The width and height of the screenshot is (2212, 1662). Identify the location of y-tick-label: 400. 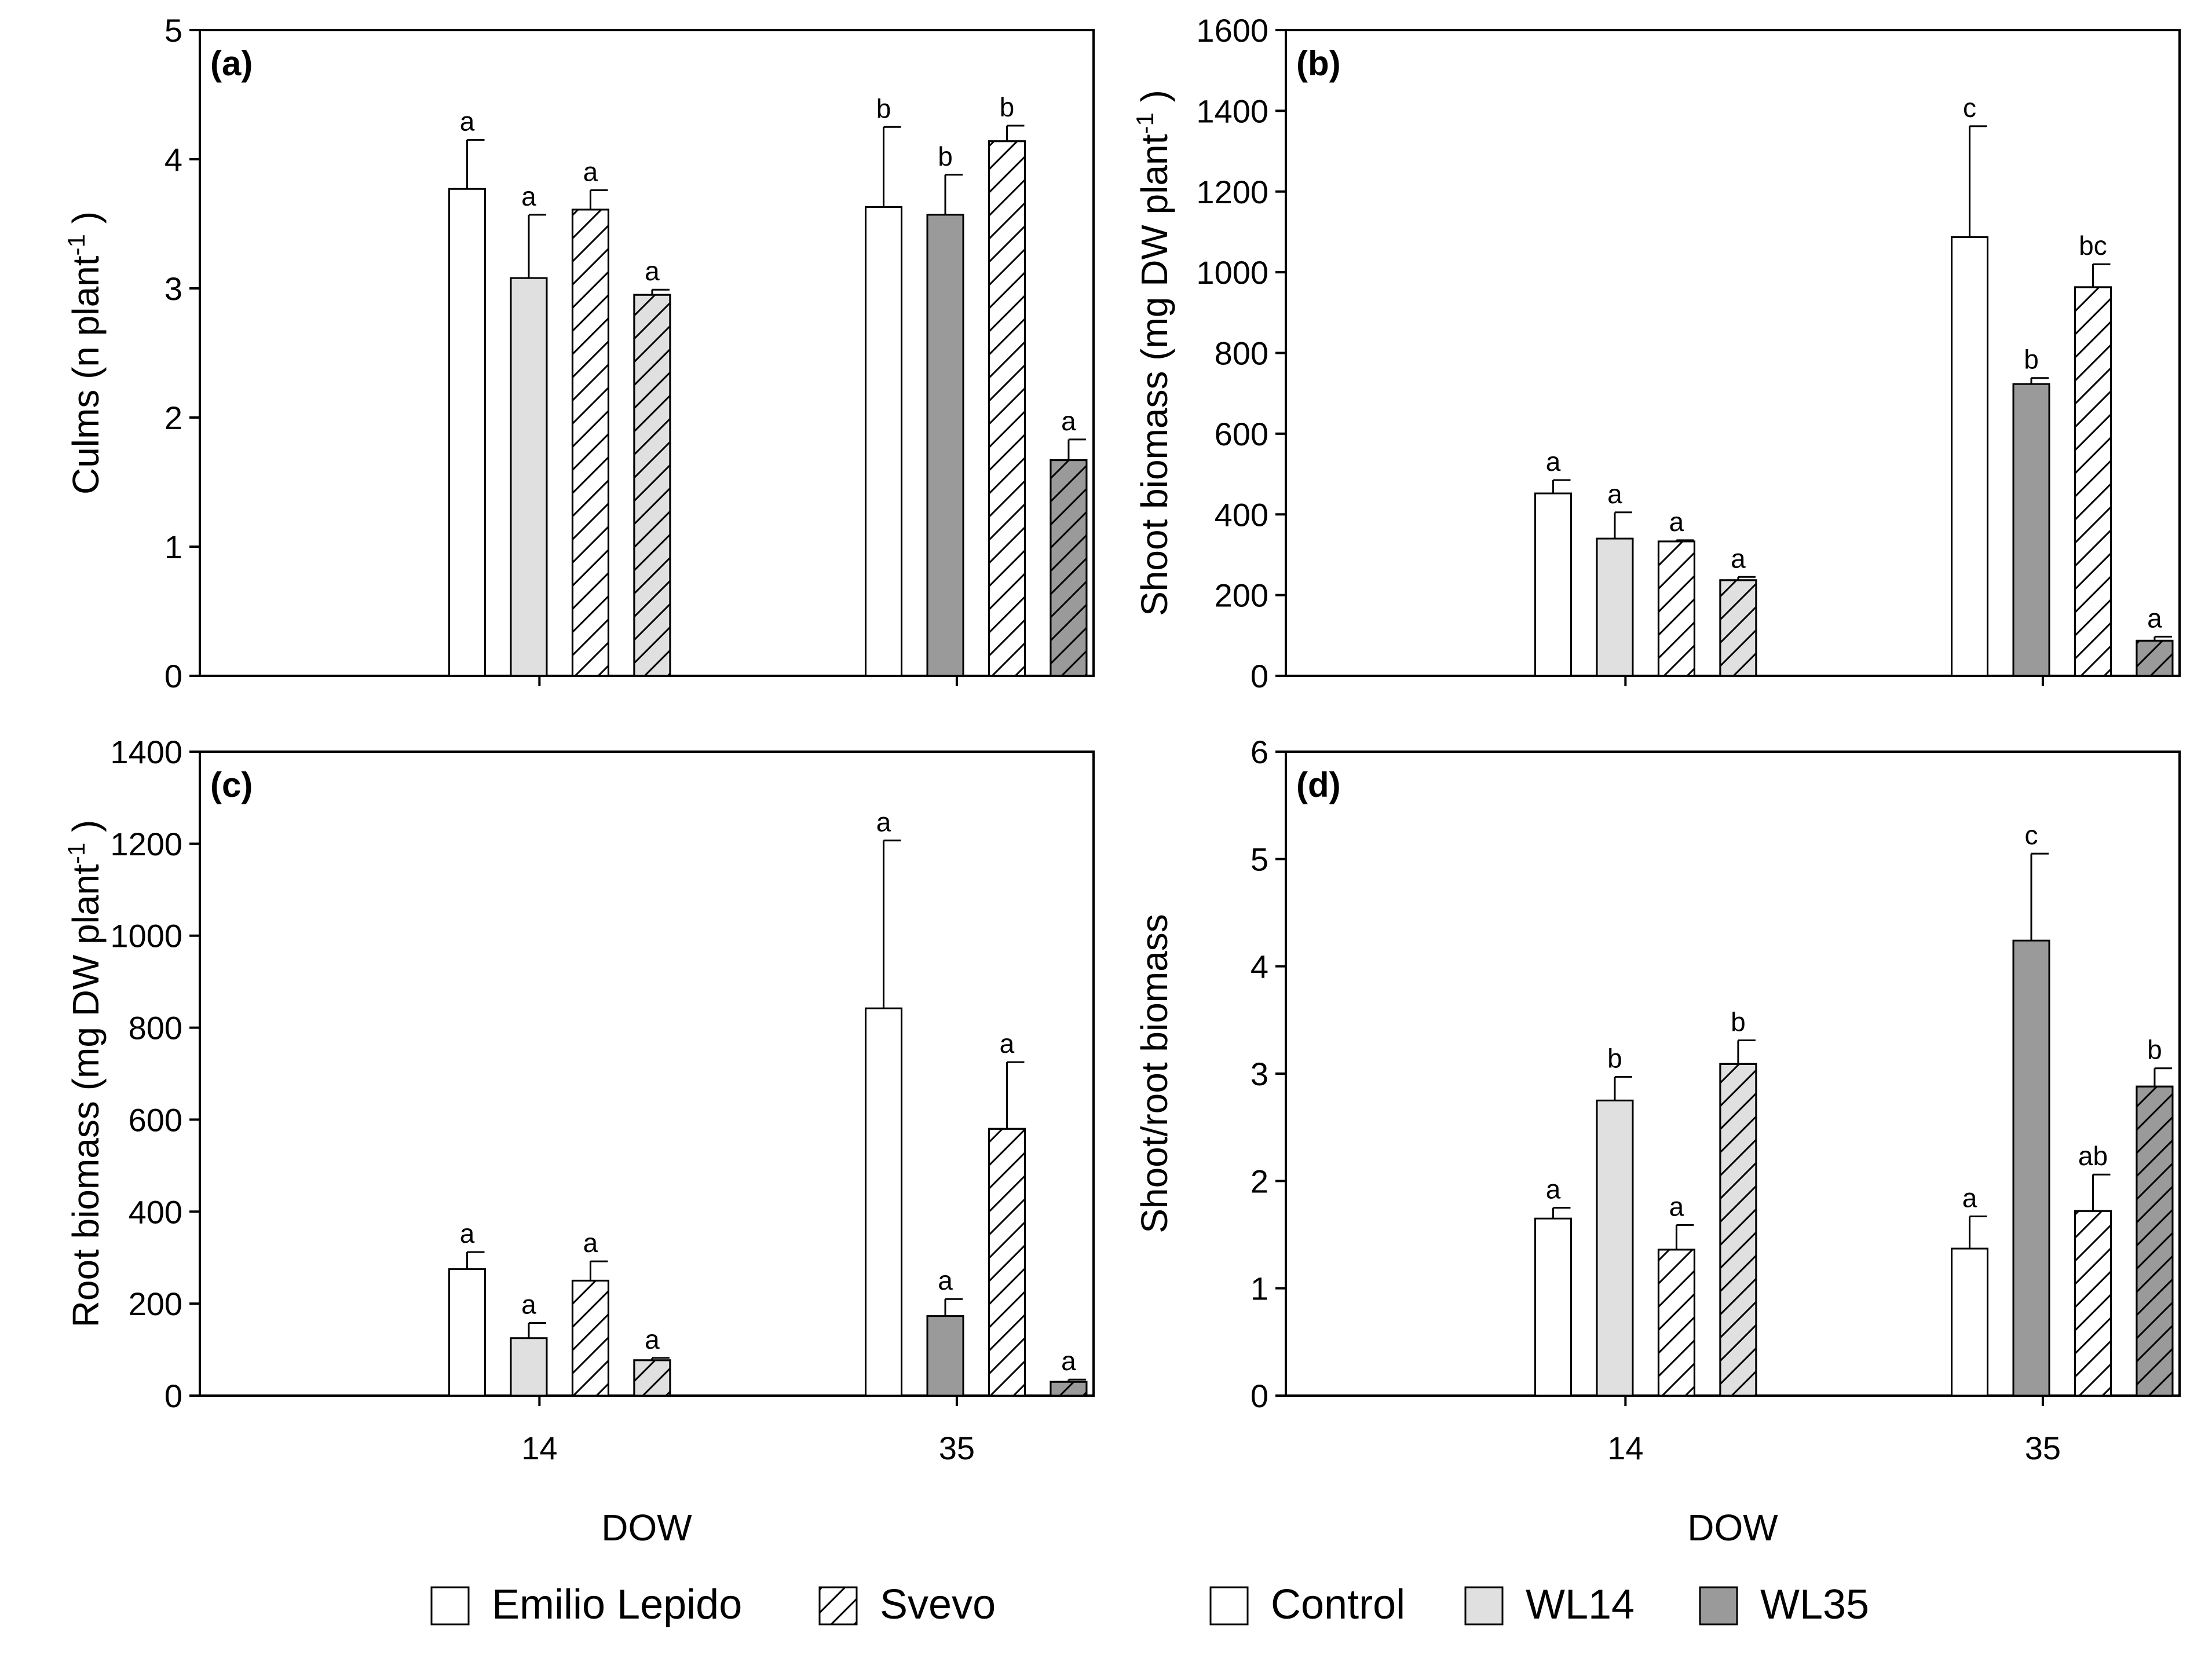
(155, 1212).